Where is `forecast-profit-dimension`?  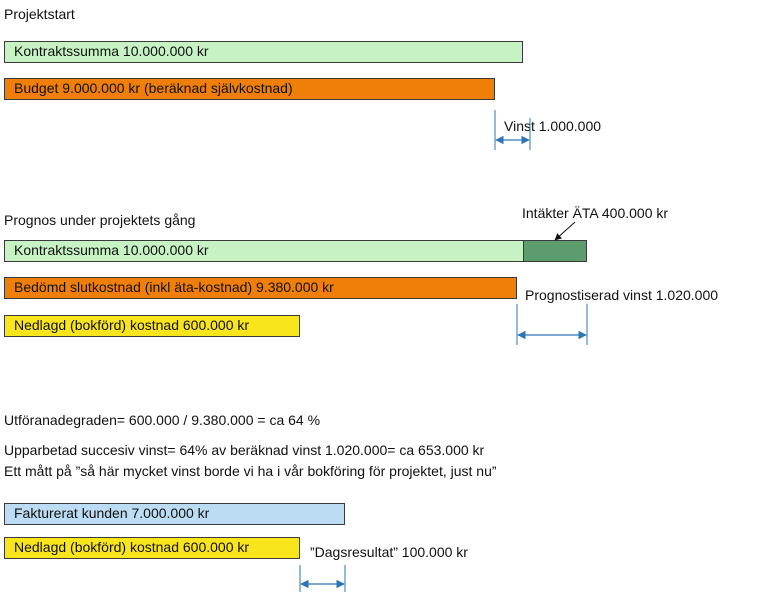 forecast-profit-dimension is located at coordinates (552, 324).